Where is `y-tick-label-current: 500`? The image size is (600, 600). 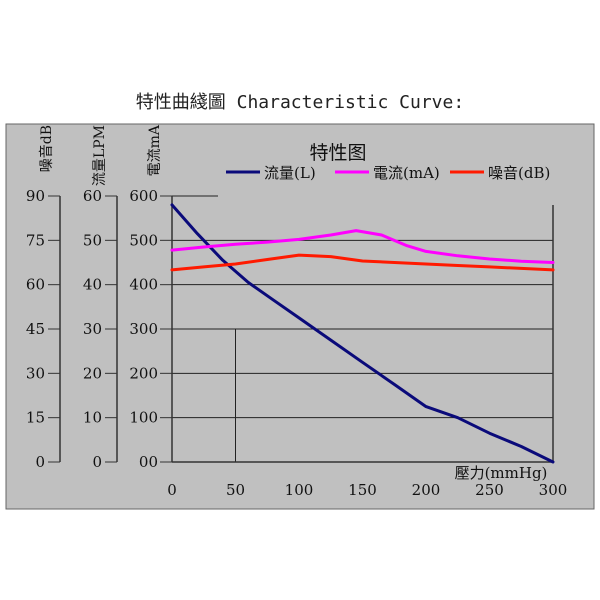
y-tick-label-current: 500 is located at coordinates (143, 240).